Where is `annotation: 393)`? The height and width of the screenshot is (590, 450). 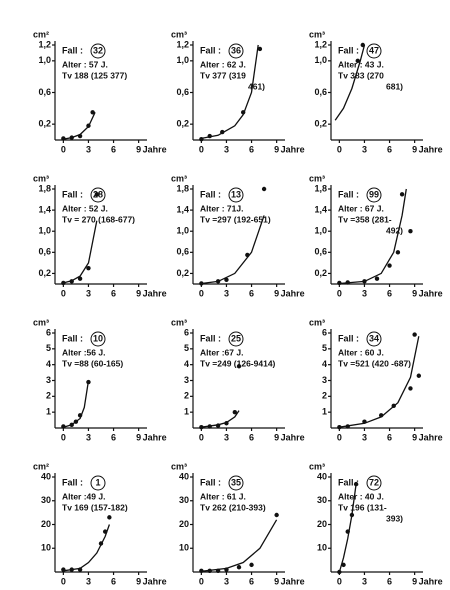 annotation: 393) is located at coordinates (394, 518).